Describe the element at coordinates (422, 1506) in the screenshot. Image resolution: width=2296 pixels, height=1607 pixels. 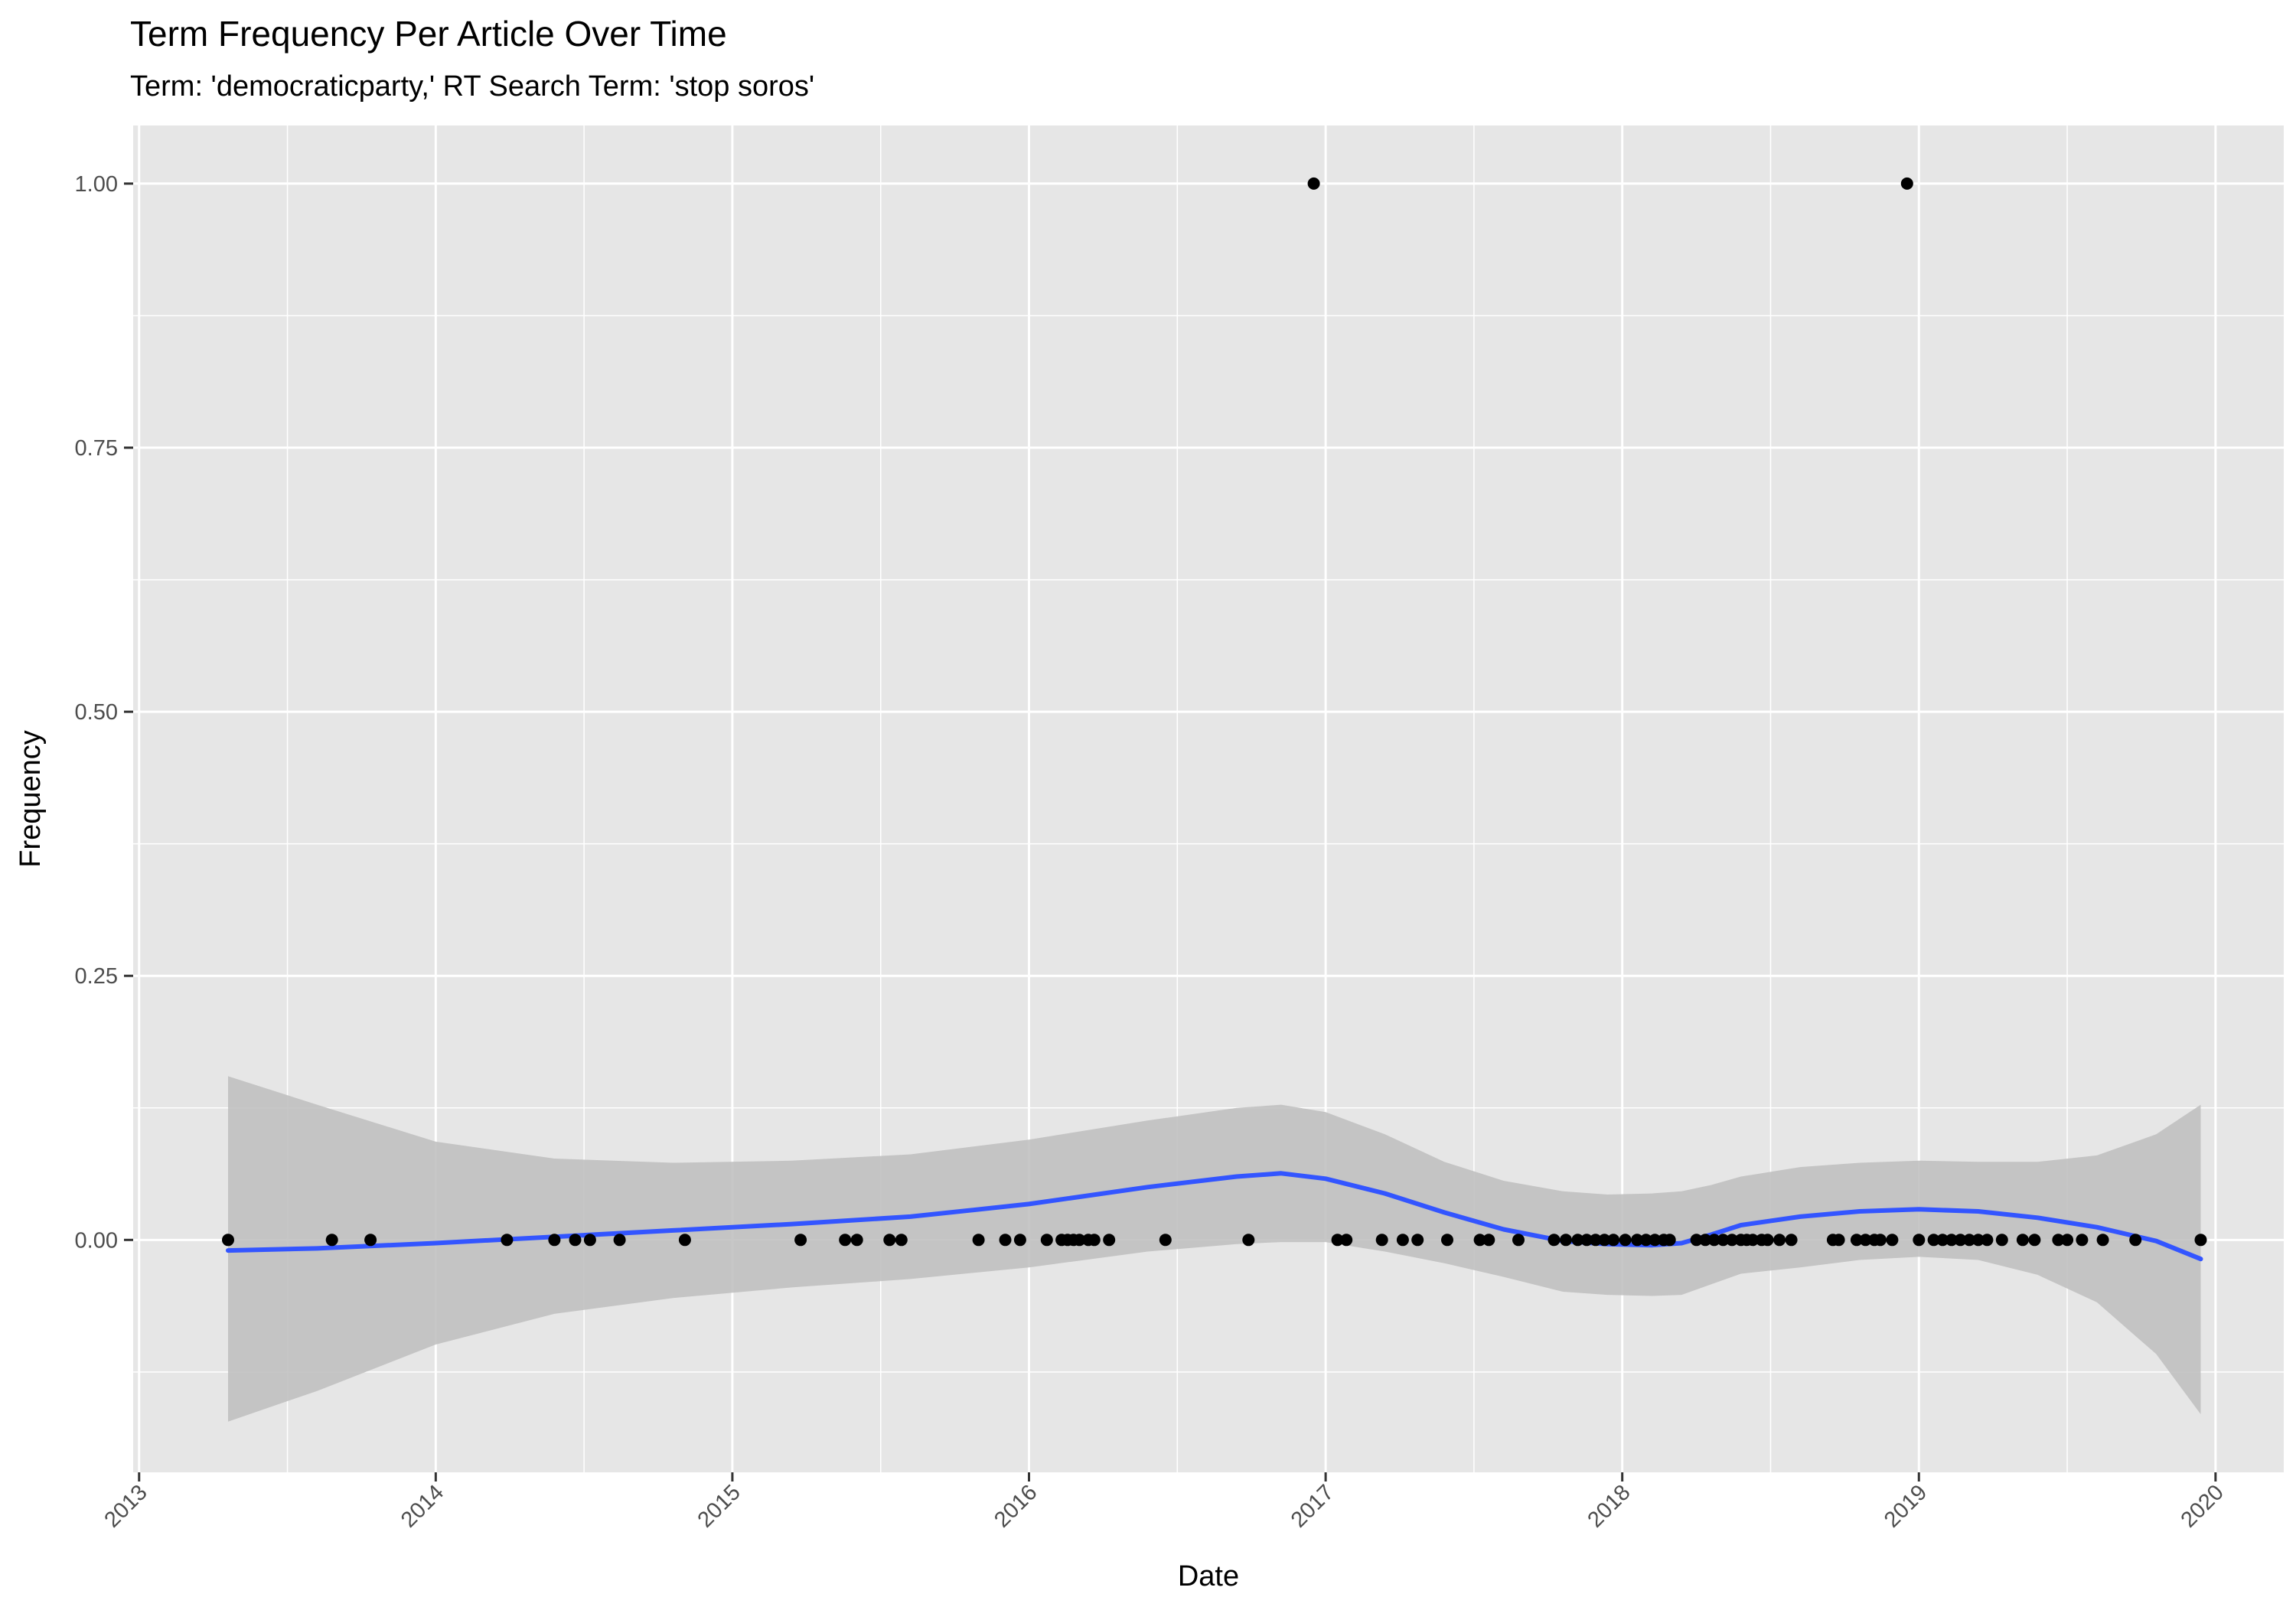
I see `x-tick-label: 2014` at that location.